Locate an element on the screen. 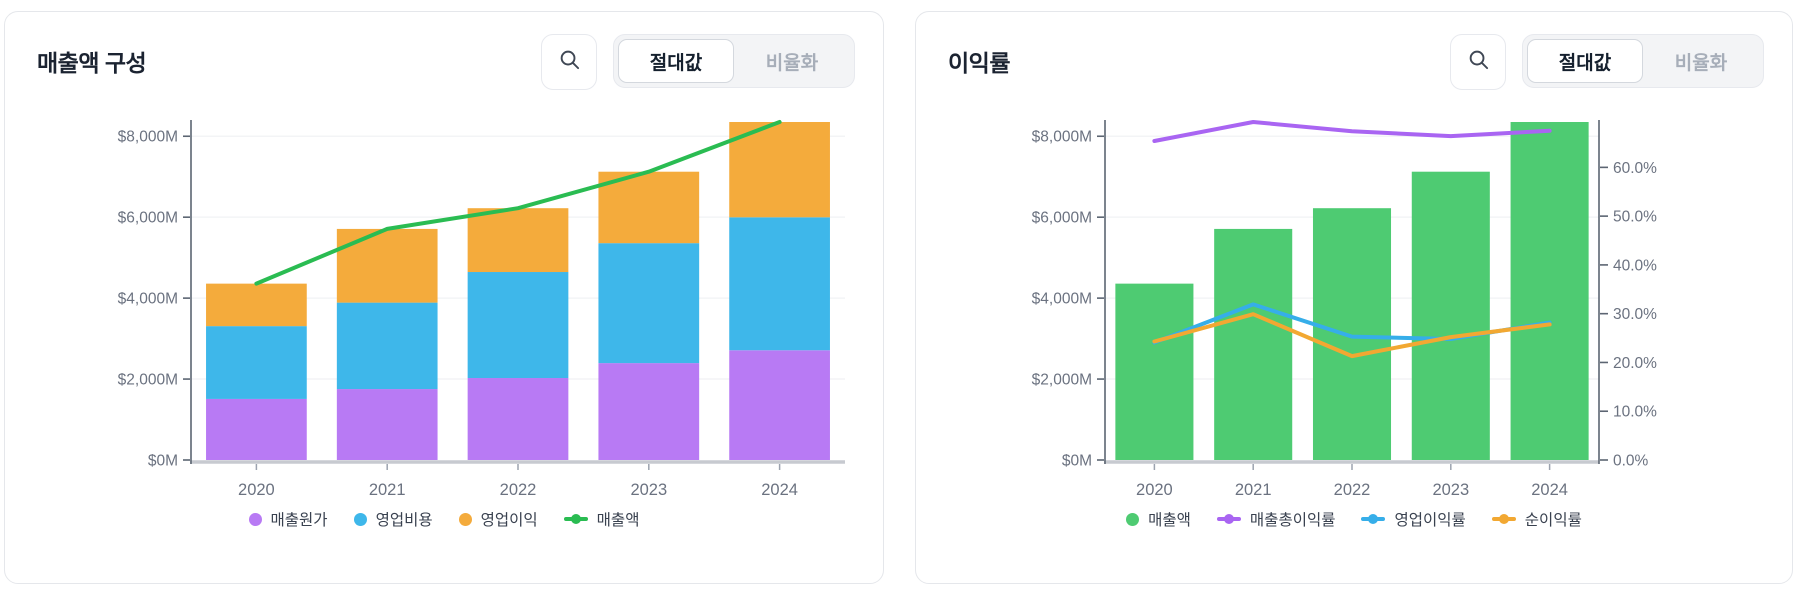 The image size is (1804, 599). y-right-tick-label: 50.0% is located at coordinates (1635, 217).